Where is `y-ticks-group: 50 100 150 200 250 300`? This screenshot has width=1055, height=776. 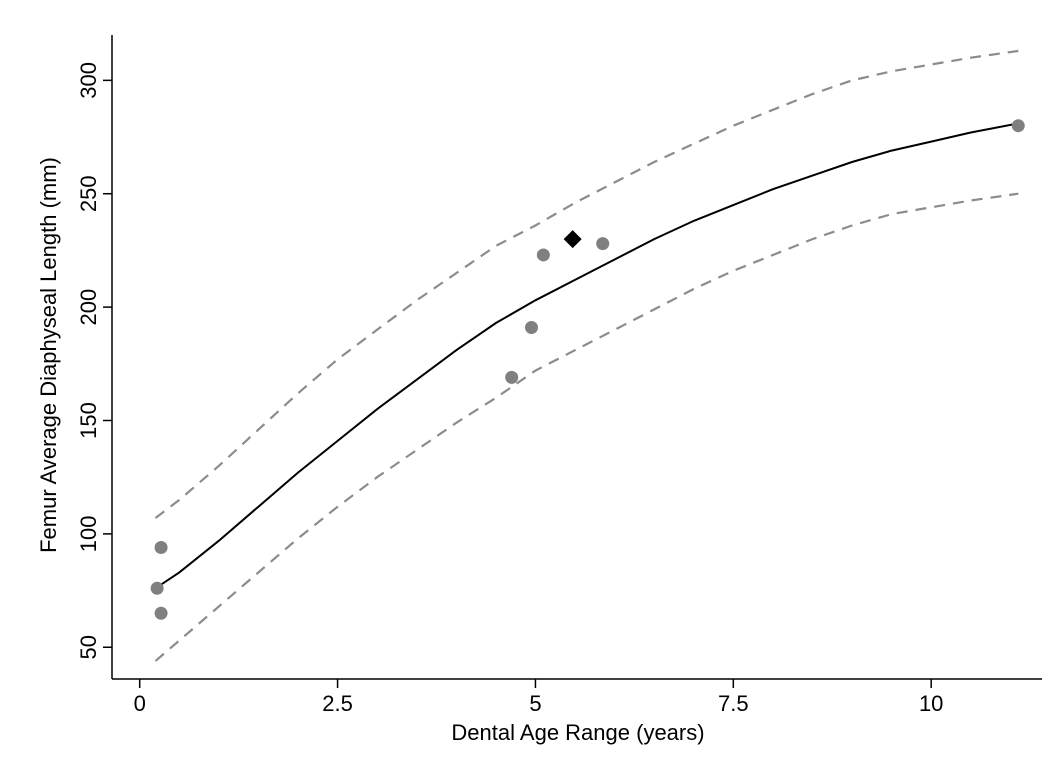 y-ticks-group: 50 100 150 200 250 300 is located at coordinates (94, 360).